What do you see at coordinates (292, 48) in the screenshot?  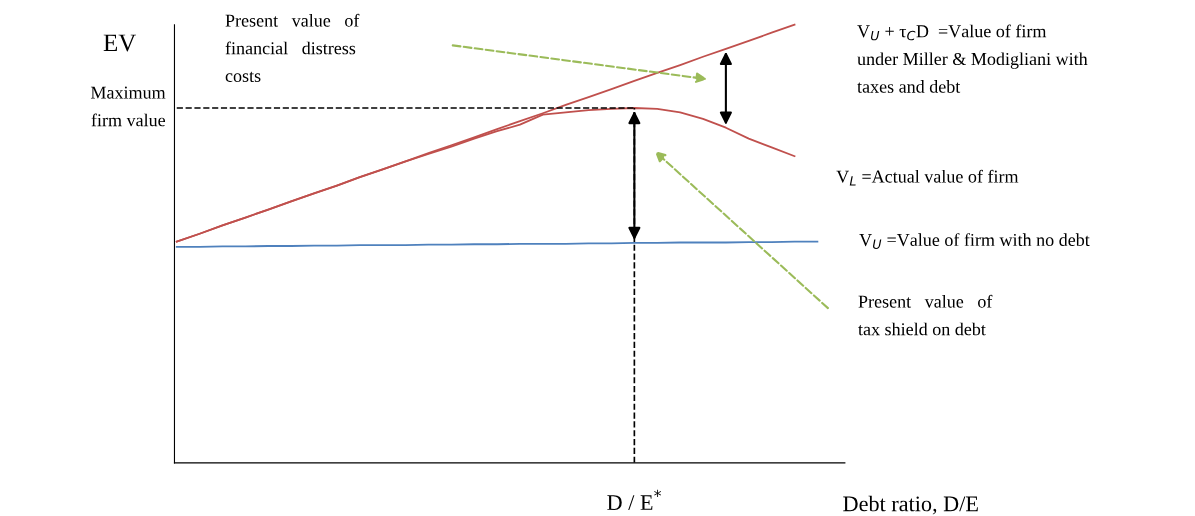 I see `annotation: Present value of financial distress costs` at bounding box center [292, 48].